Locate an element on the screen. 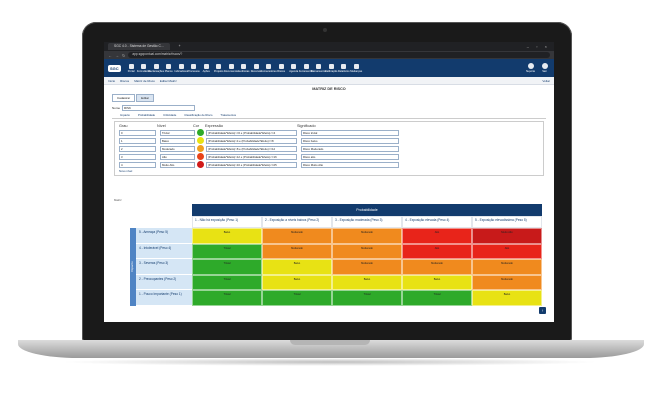  reload-icon: ↻ is located at coordinates (124, 55).